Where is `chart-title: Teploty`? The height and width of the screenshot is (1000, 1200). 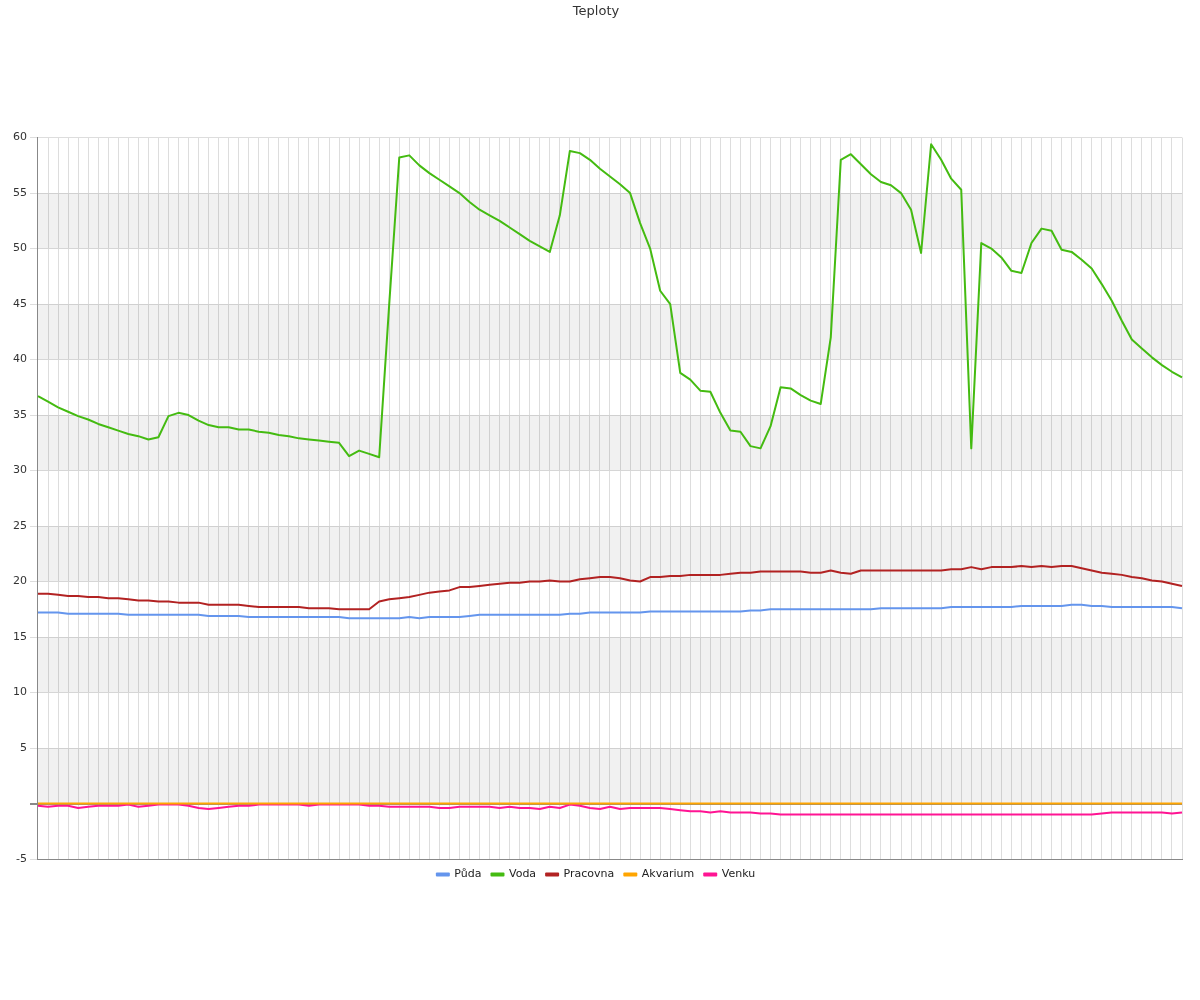
chart-title: Teploty is located at coordinates (595, 11).